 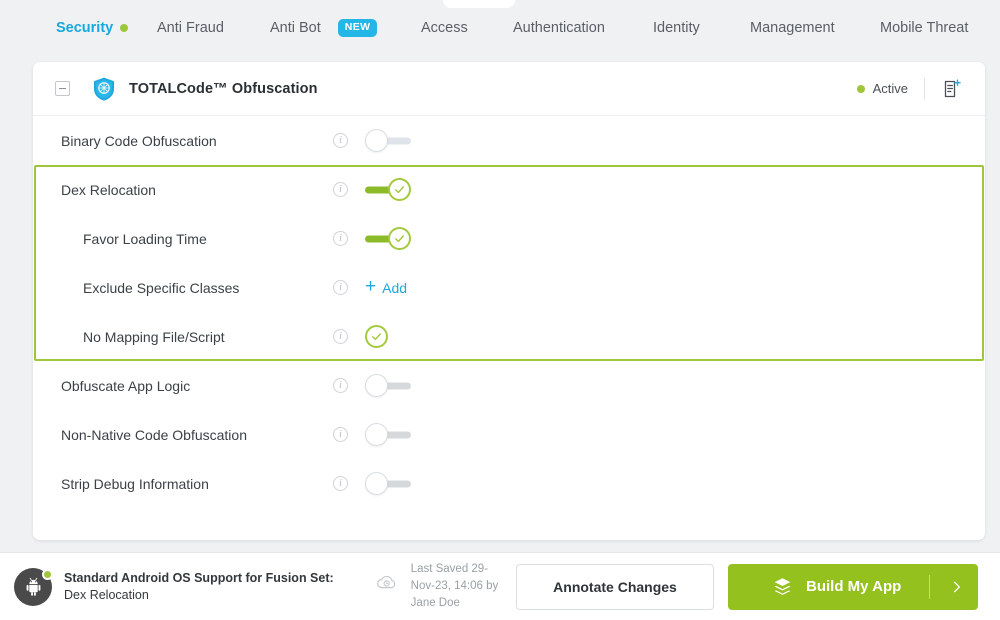 I want to click on add-note-icon, so click(x=952, y=89).